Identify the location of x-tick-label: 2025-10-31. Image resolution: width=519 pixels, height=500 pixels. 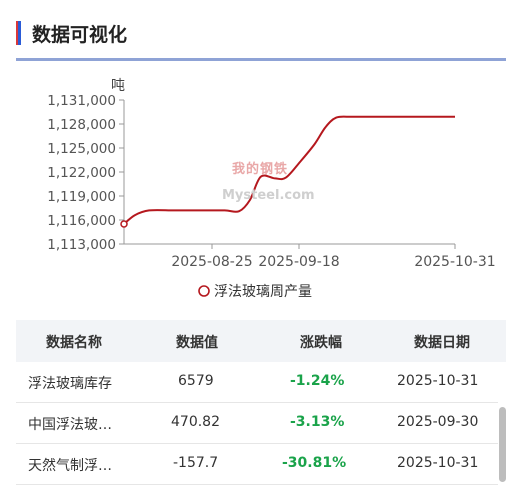
(454, 262).